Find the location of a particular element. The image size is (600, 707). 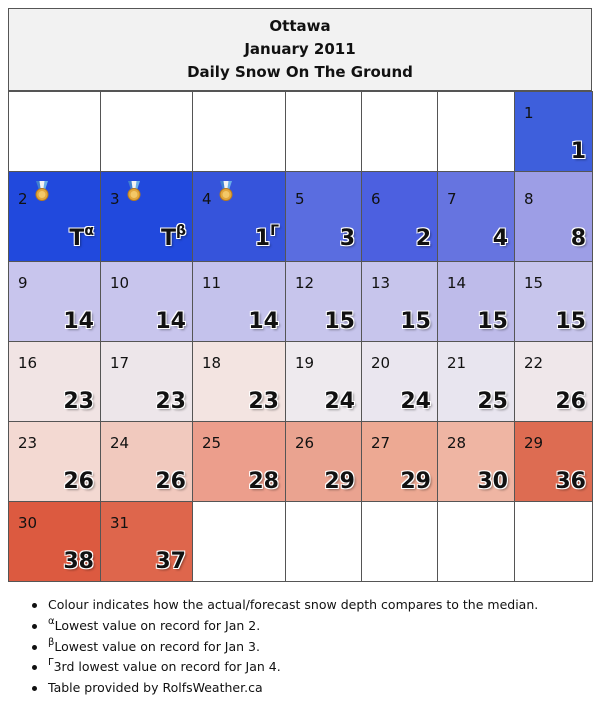

week-row: 9 14 10 14 11 14 12 15 13 15 14 15 15 15 is located at coordinates (300, 301).